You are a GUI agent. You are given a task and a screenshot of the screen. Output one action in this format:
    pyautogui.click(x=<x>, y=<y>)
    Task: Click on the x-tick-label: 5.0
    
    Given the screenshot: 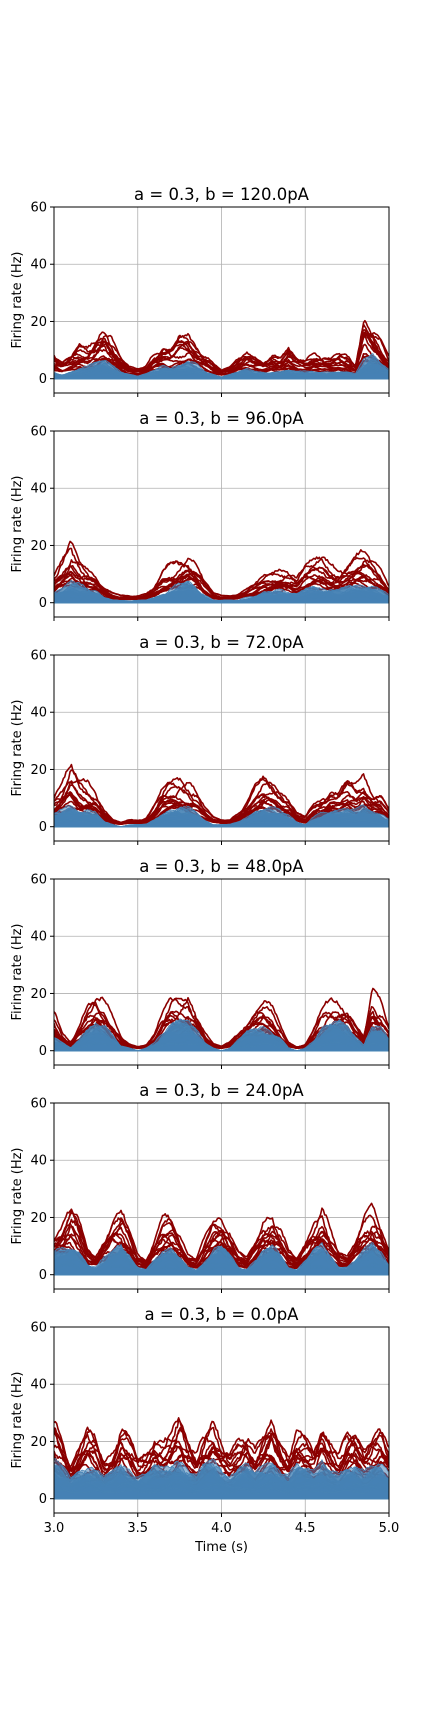 What is the action you would take?
    pyautogui.click(x=389, y=1528)
    